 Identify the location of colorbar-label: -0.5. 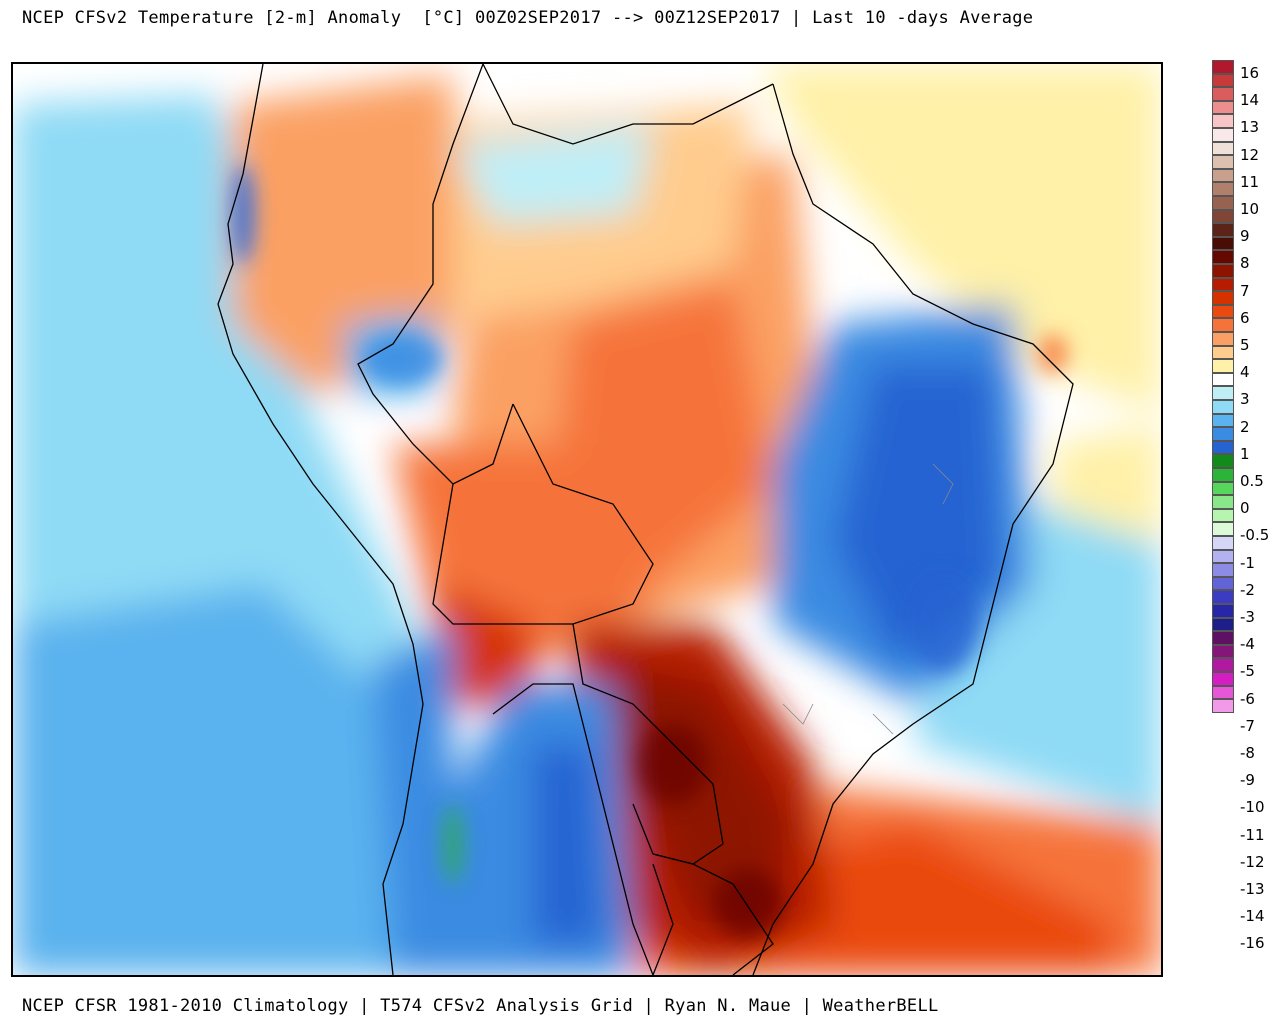
(1255, 535).